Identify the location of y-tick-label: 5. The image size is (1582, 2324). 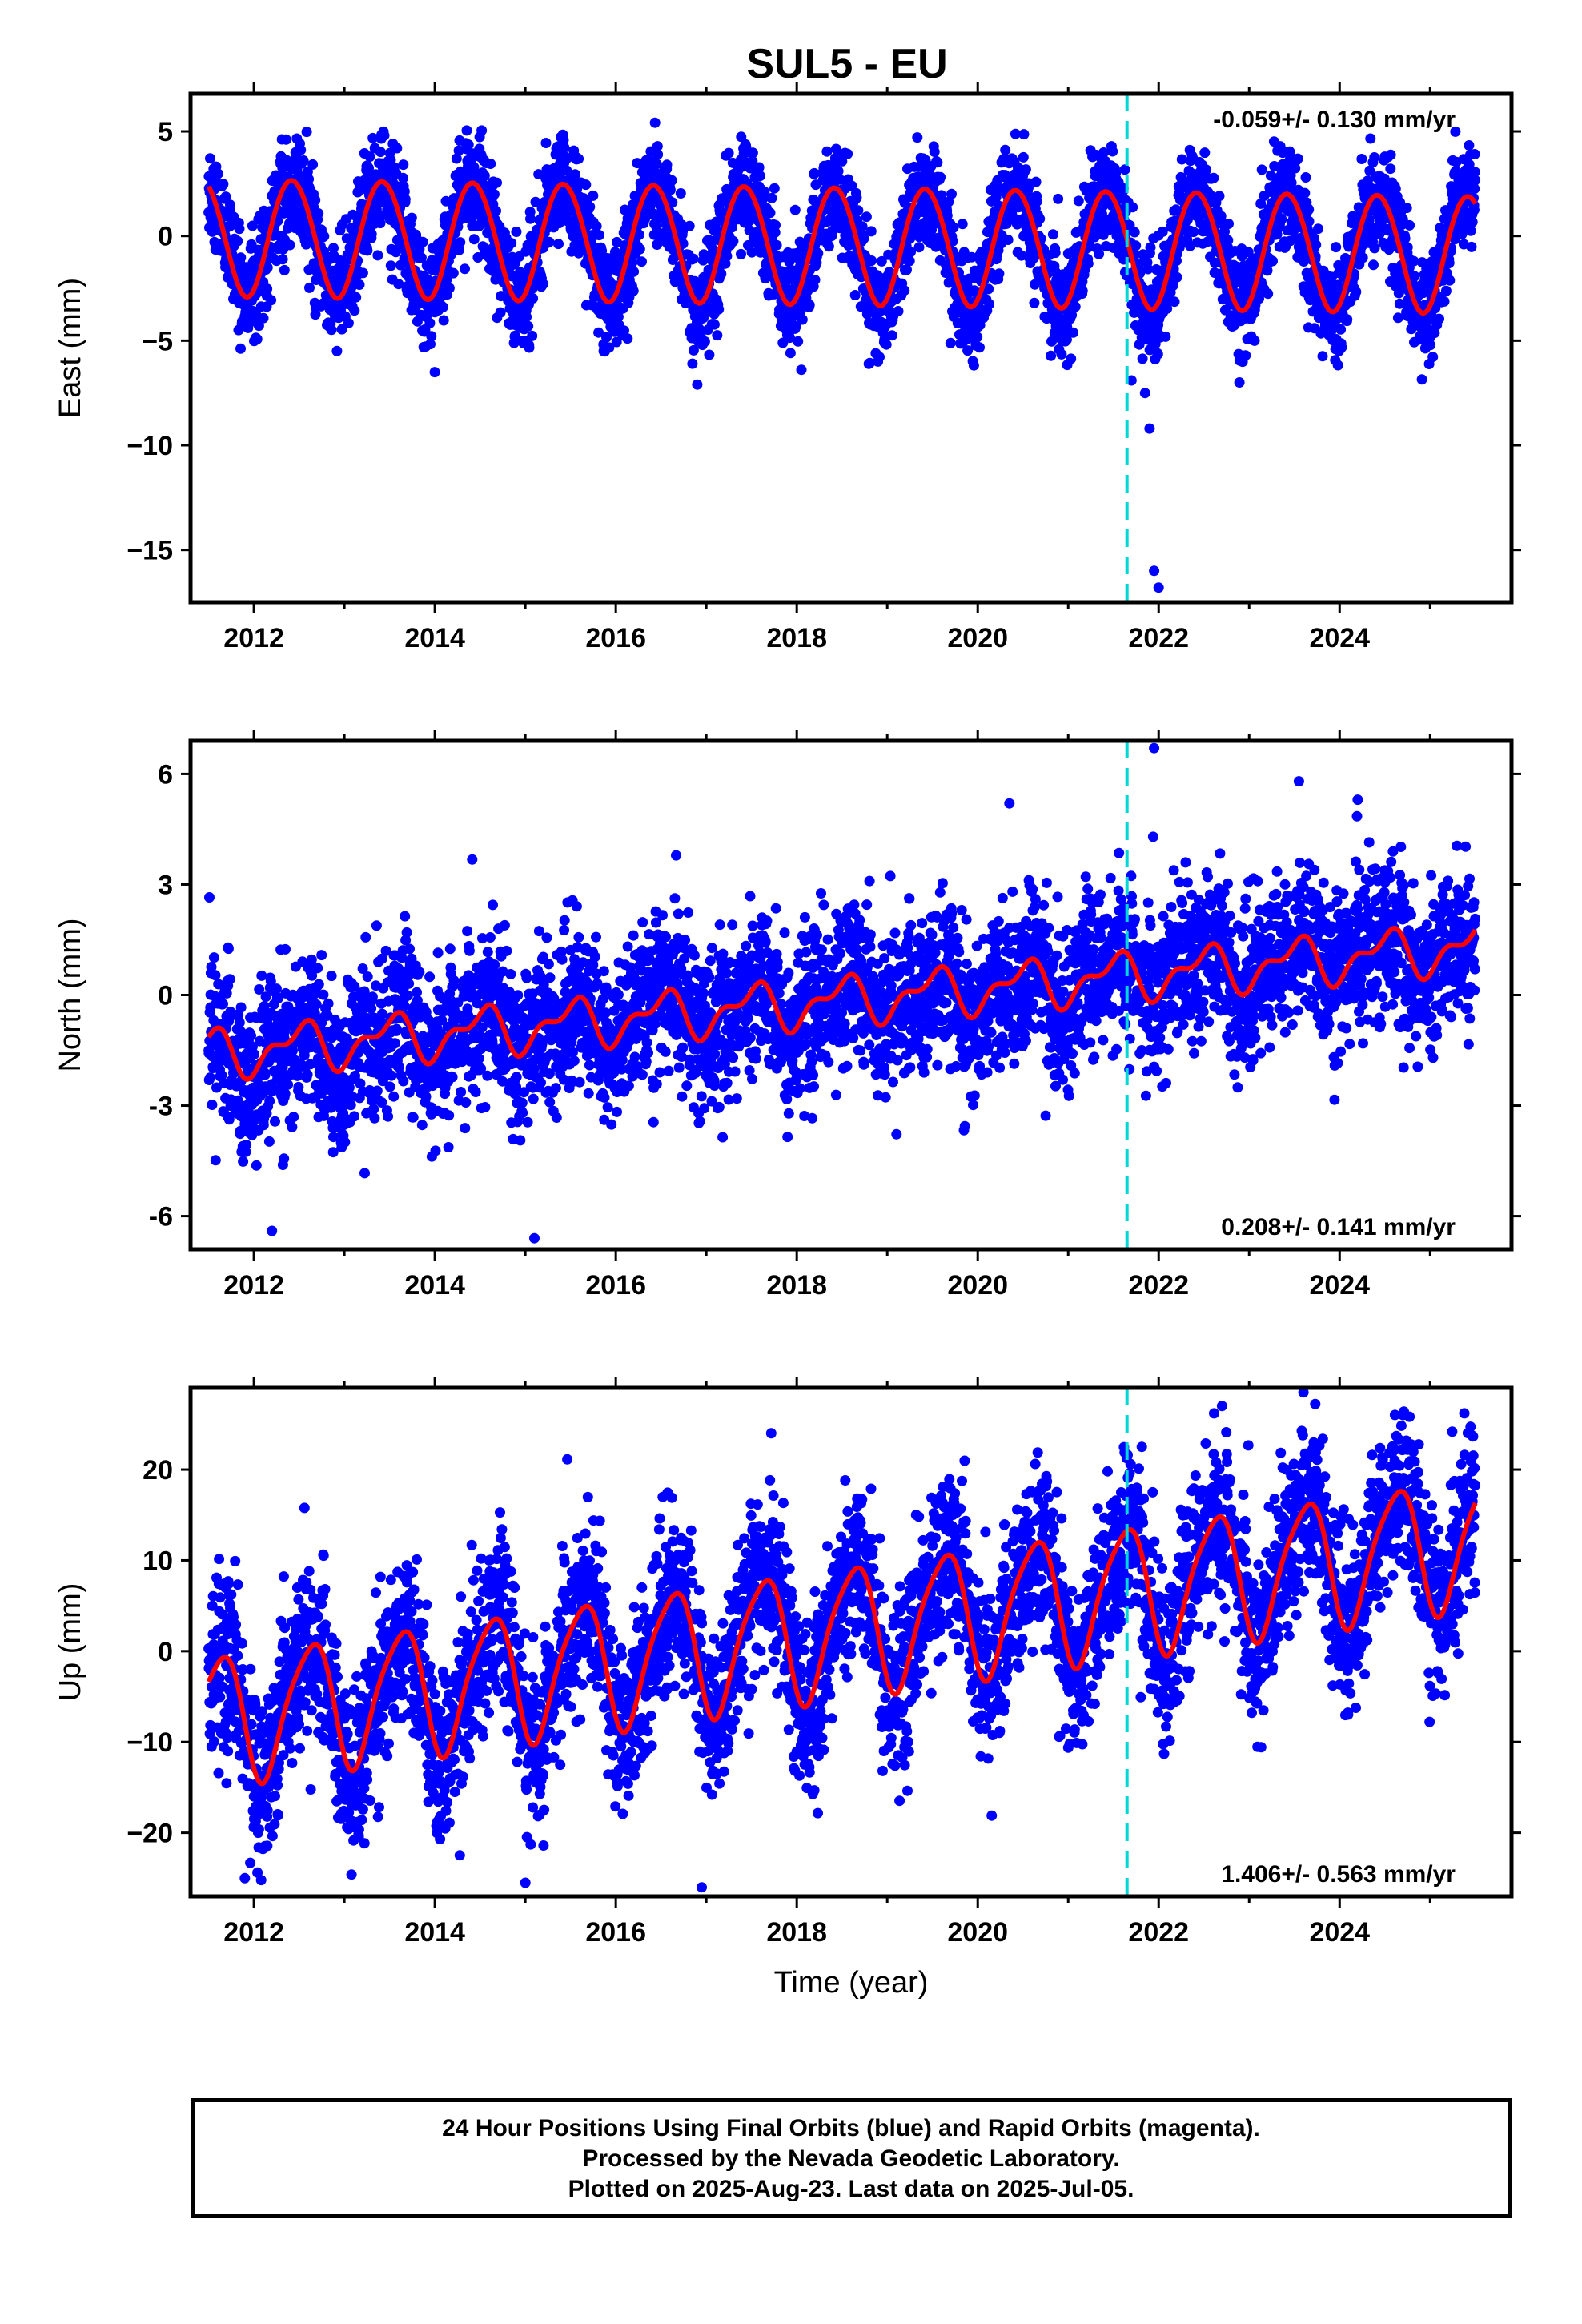
(165, 132).